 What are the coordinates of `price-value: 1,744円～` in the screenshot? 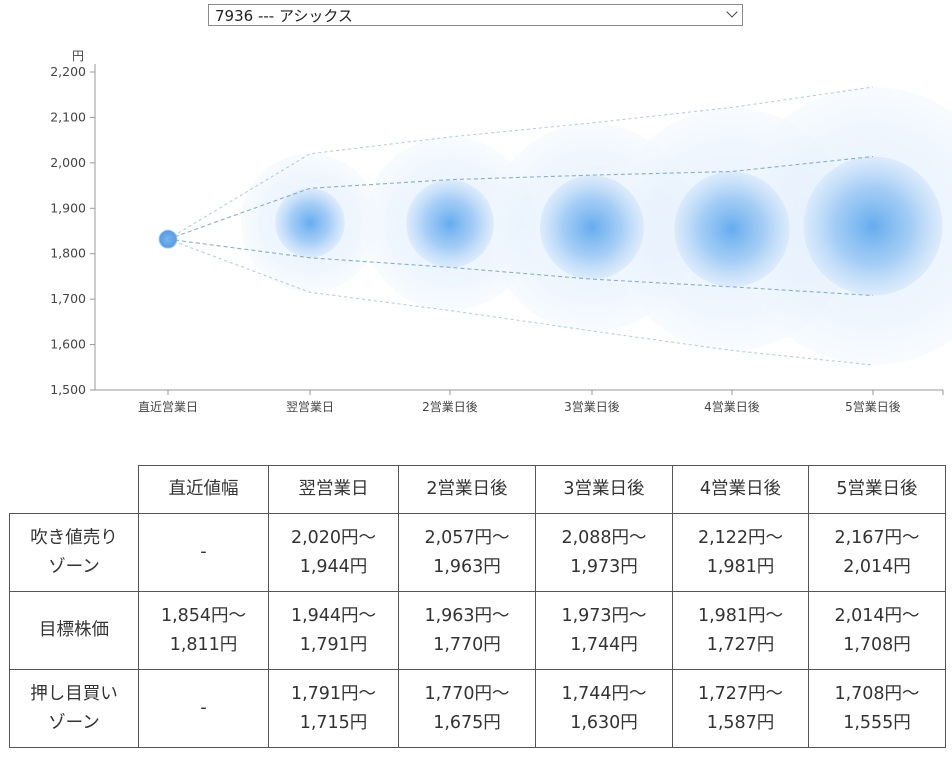 It's located at (604, 693).